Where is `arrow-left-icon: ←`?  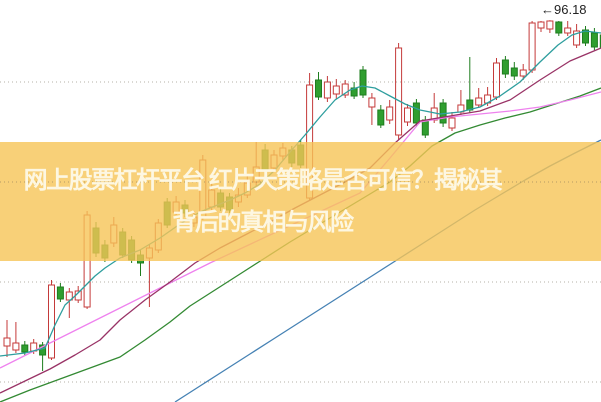 arrow-left-icon: ← is located at coordinates (547, 9).